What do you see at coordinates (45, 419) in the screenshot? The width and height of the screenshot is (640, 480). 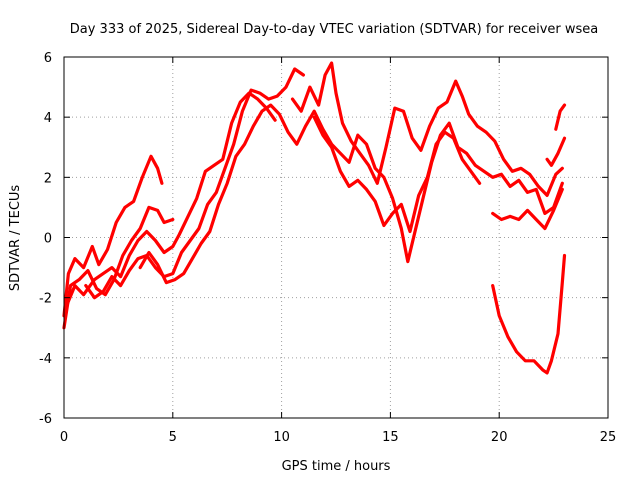 I see `y-tick-label: -6` at bounding box center [45, 419].